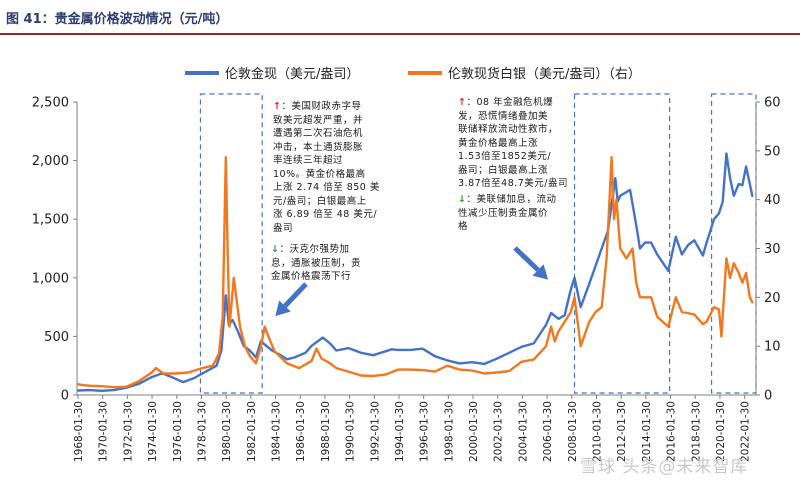 The width and height of the screenshot is (800, 490). Describe the element at coordinates (622, 431) in the screenshot. I see `x-tick-label: 2012-01-30` at that location.